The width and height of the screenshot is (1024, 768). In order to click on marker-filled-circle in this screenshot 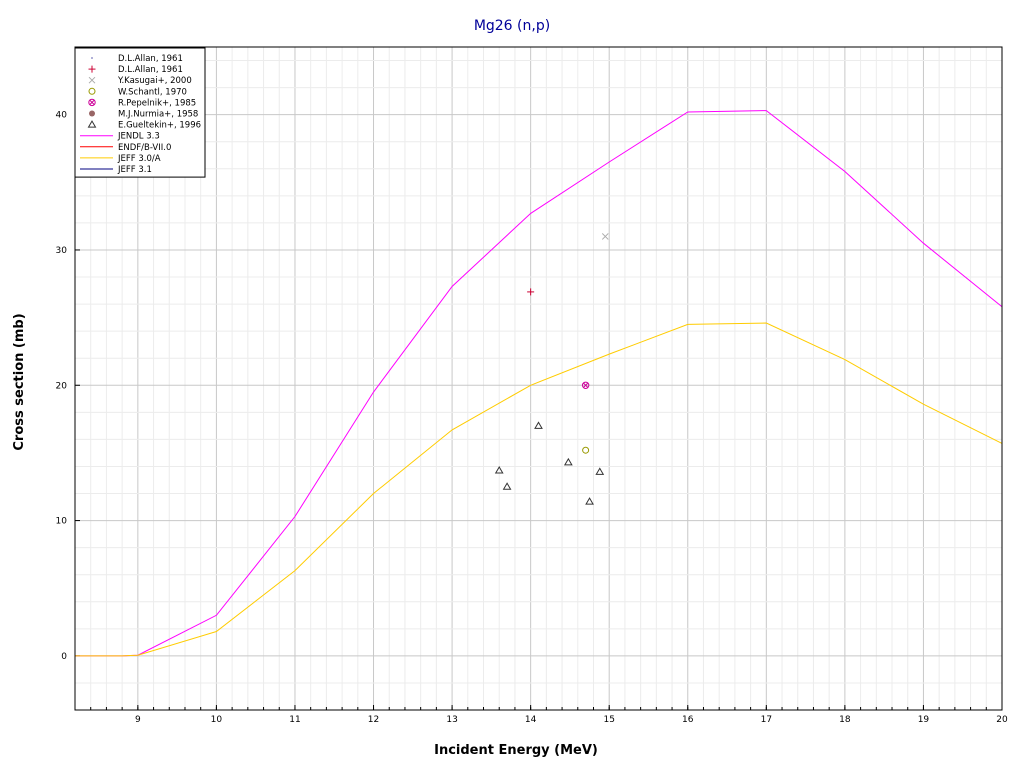, I will do `click(92, 113)`.